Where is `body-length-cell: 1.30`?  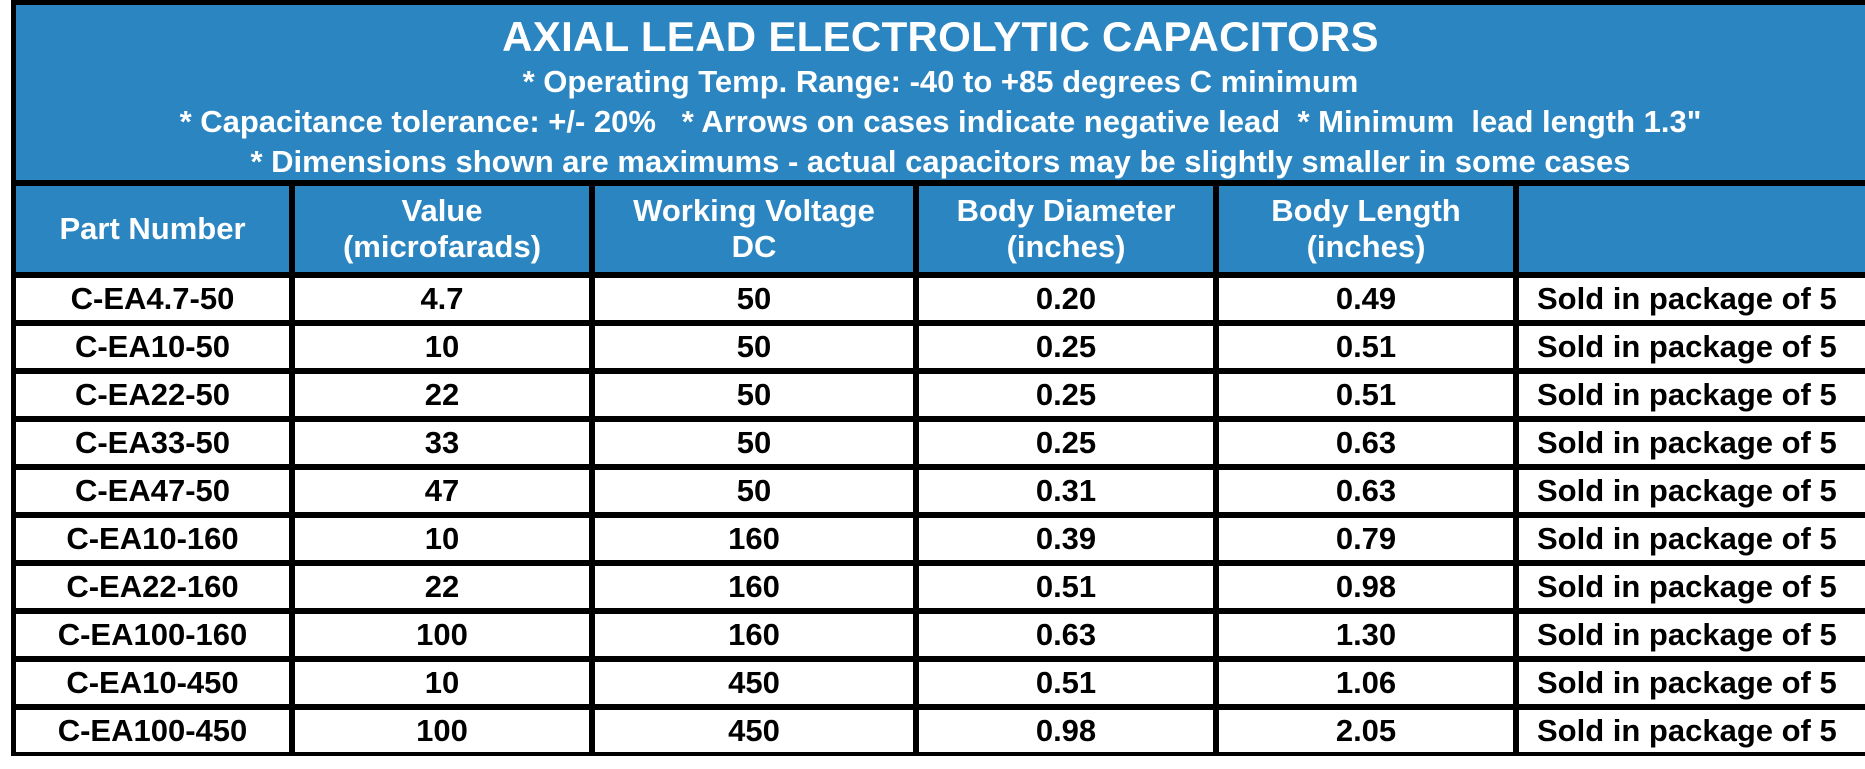
body-length-cell: 1.30 is located at coordinates (1366, 635).